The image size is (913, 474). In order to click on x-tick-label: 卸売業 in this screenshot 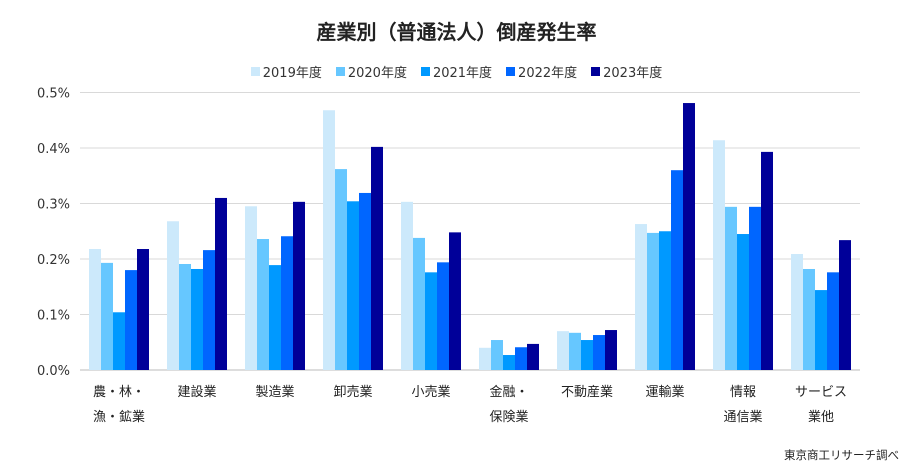, I will do `click(352, 392)`.